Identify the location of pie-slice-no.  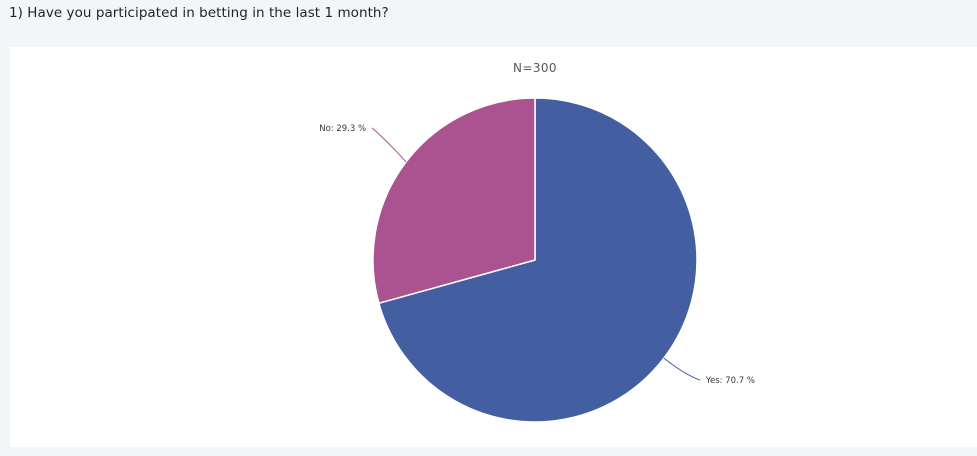
(454, 200).